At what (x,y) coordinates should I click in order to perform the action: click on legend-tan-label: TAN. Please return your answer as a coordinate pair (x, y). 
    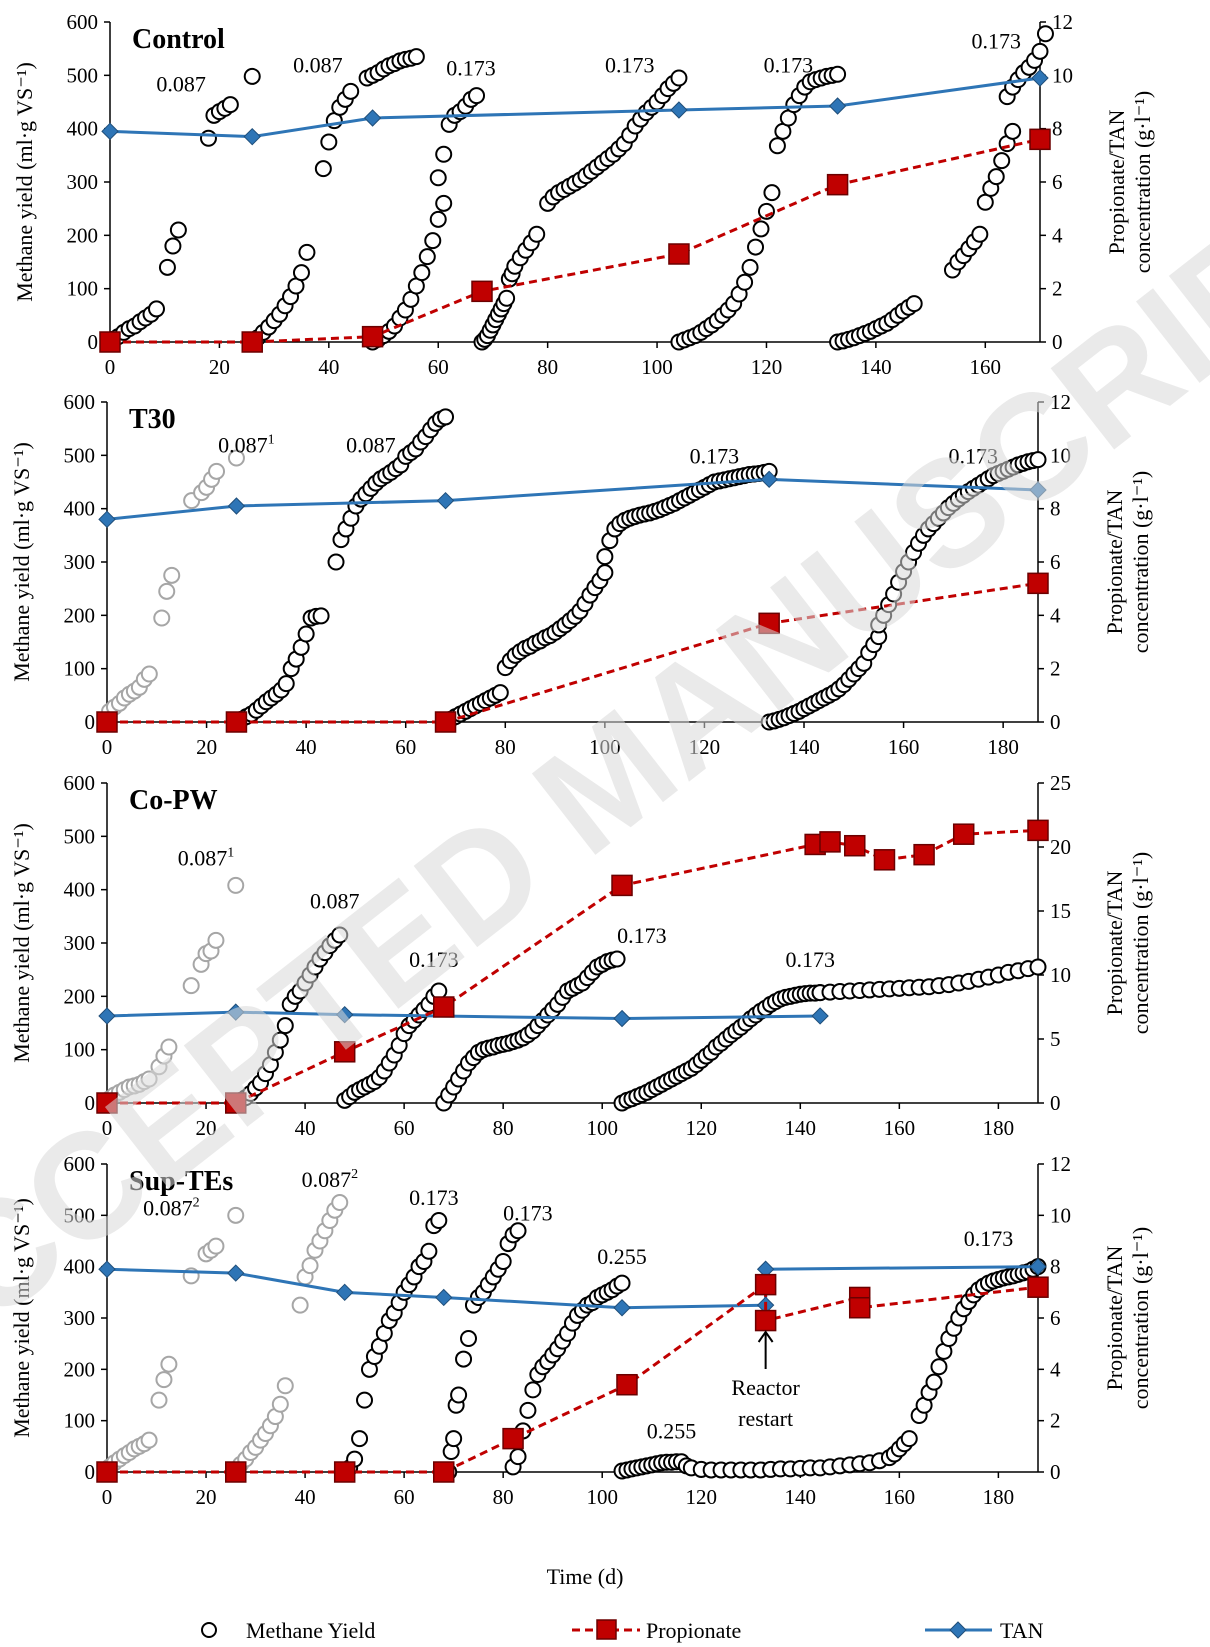
    Looking at the image, I should click on (1022, 1630).